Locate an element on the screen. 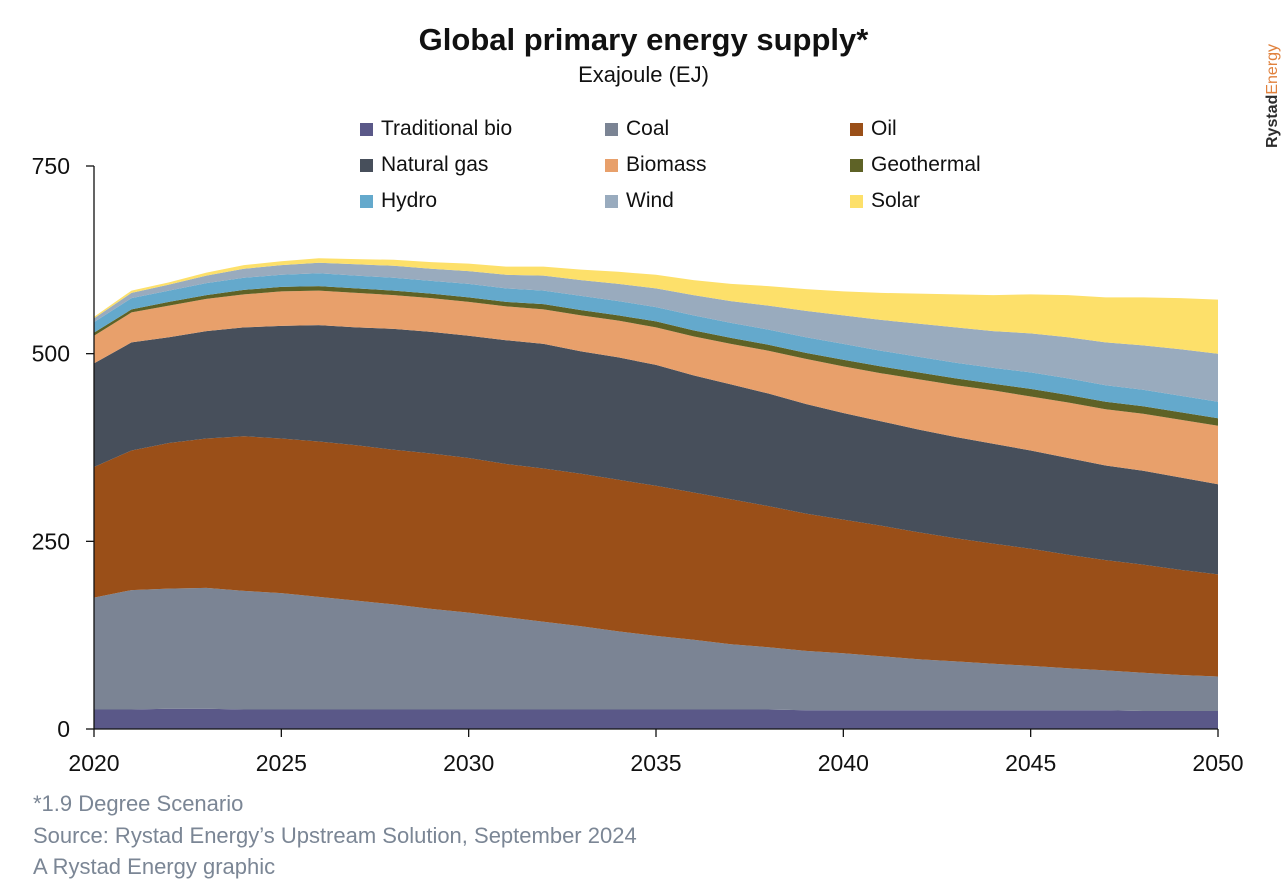 This screenshot has height=887, width=1287. x-tick-label: 2025 is located at coordinates (281, 763).